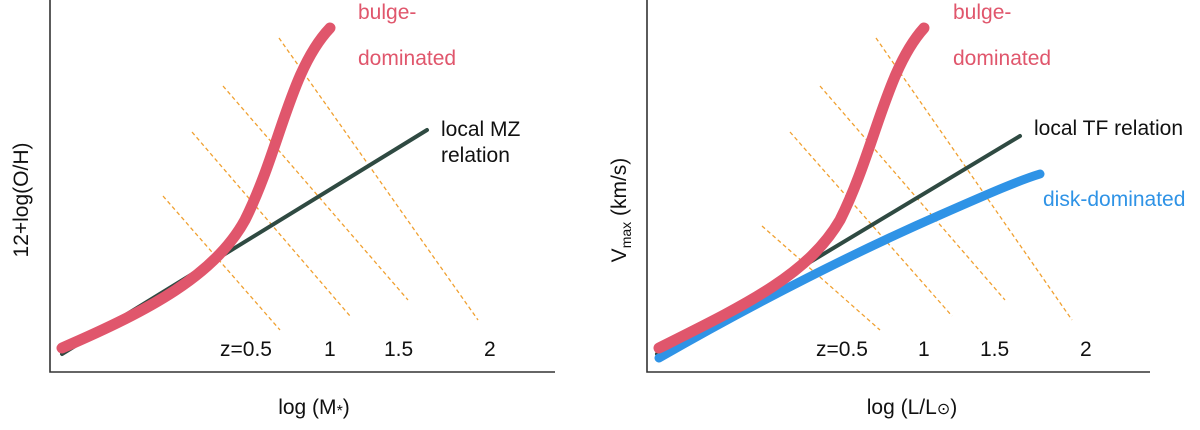  What do you see at coordinates (842, 349) in the screenshot?
I see `right-z-label-0.5: z=0.5` at bounding box center [842, 349].